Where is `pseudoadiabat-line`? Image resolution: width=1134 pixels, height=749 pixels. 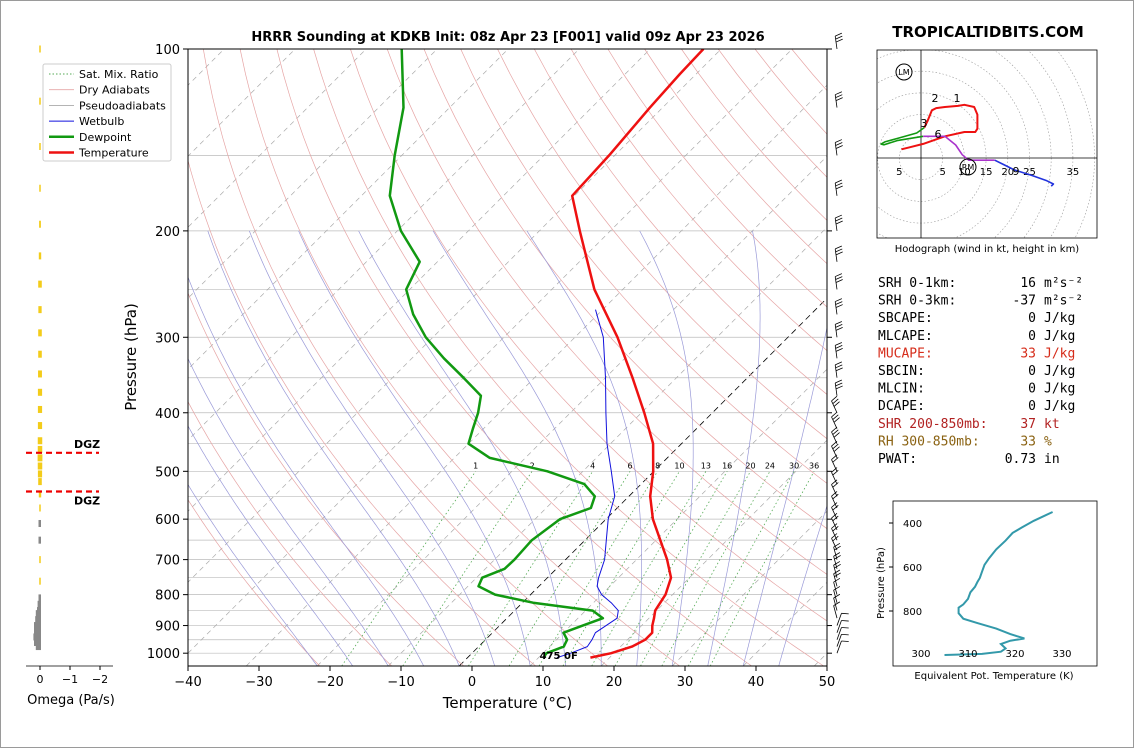 pseudoadiabat-line is located at coordinates (584, 448).